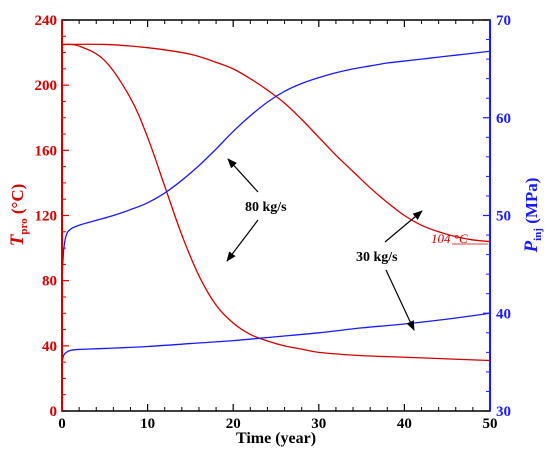 The image size is (550, 459). I want to click on left-axis-title-main: T, so click(17, 239).